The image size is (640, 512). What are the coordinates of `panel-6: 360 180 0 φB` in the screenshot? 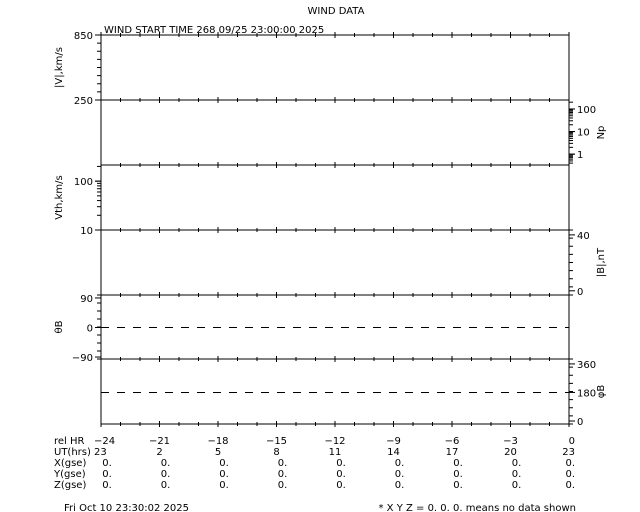 It's located at (353, 392).